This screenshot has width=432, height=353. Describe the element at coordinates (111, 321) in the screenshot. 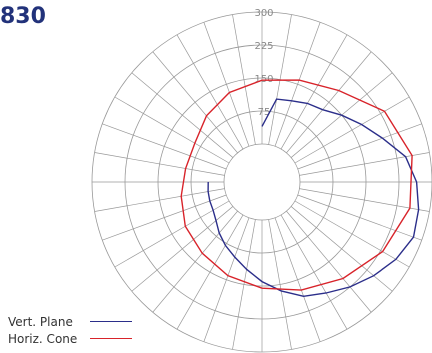

I see `legend-swatch-vert-plane` at that location.